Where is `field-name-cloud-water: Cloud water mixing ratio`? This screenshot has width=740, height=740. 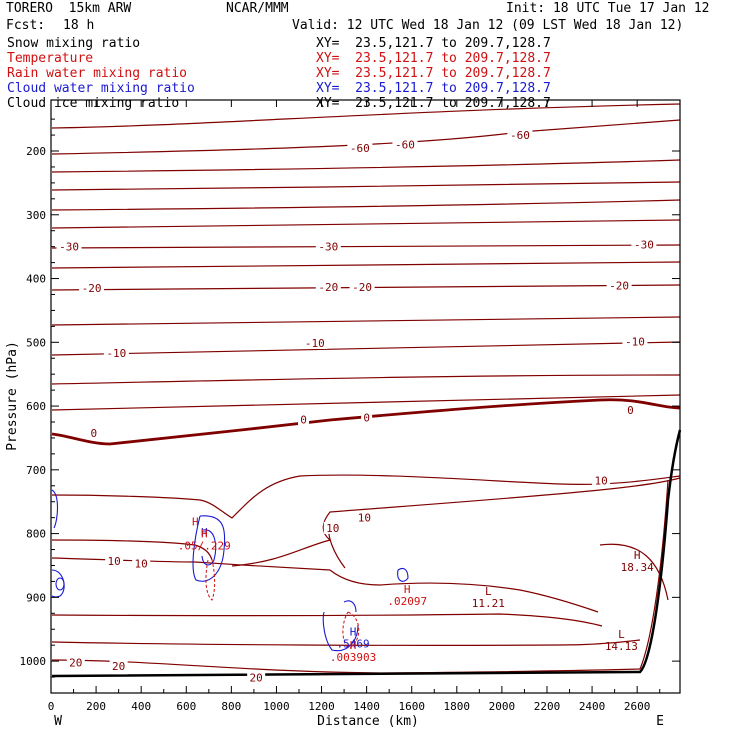
field-name-cloud-water: Cloud water mixing ratio is located at coordinates (101, 88).